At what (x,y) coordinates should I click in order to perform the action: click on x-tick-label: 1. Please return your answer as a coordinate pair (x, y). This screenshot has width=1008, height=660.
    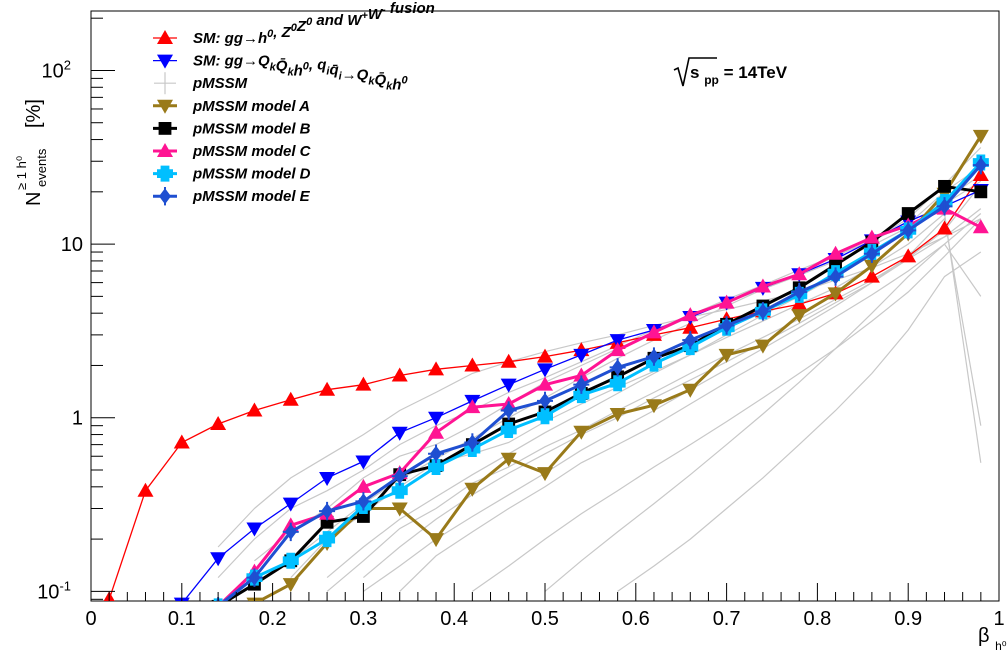
    Looking at the image, I should click on (998, 619).